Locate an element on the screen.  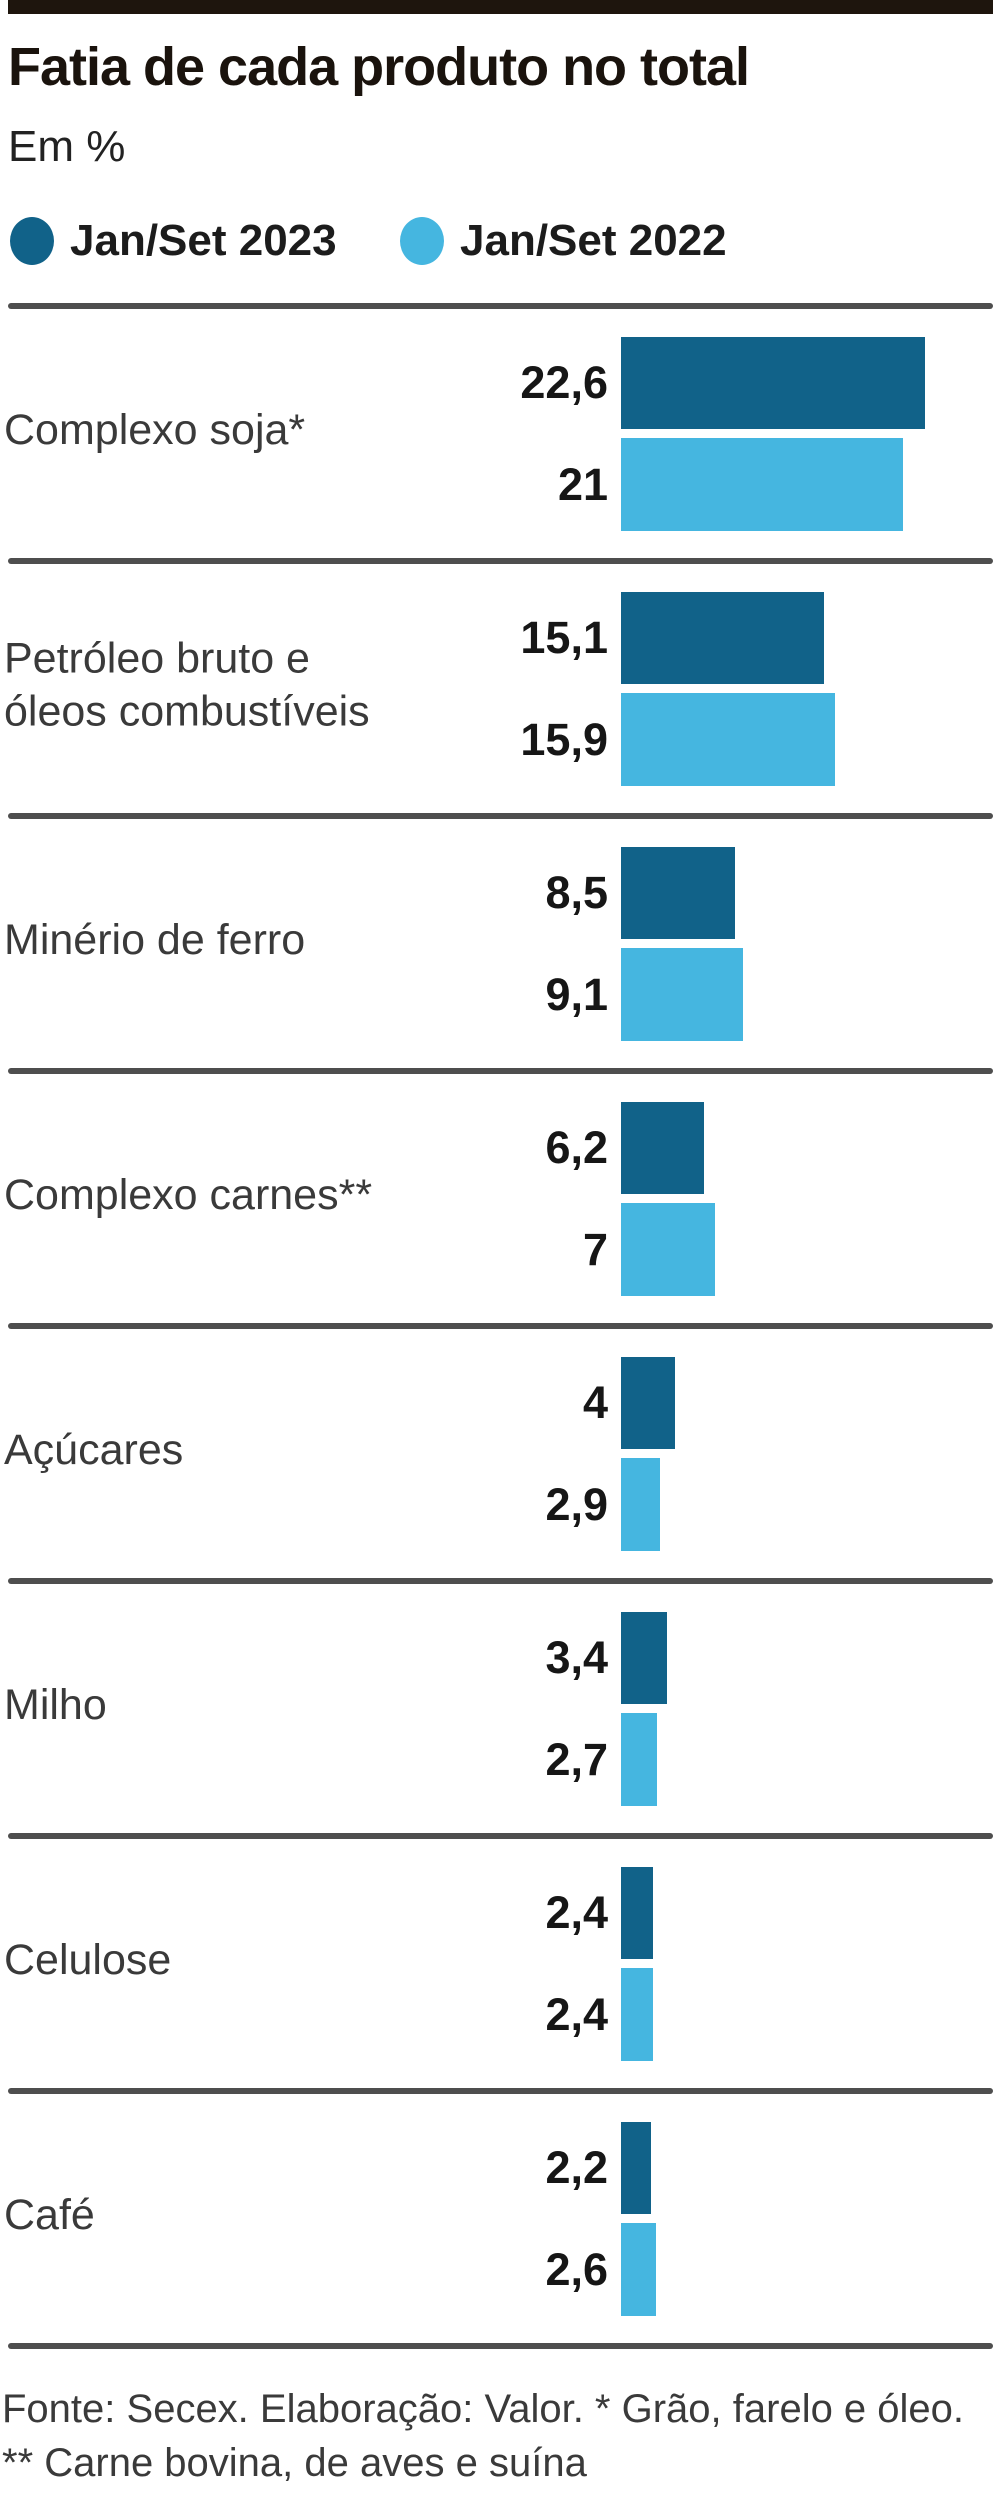
chart-subtitle: Em % is located at coordinates (67, 146).